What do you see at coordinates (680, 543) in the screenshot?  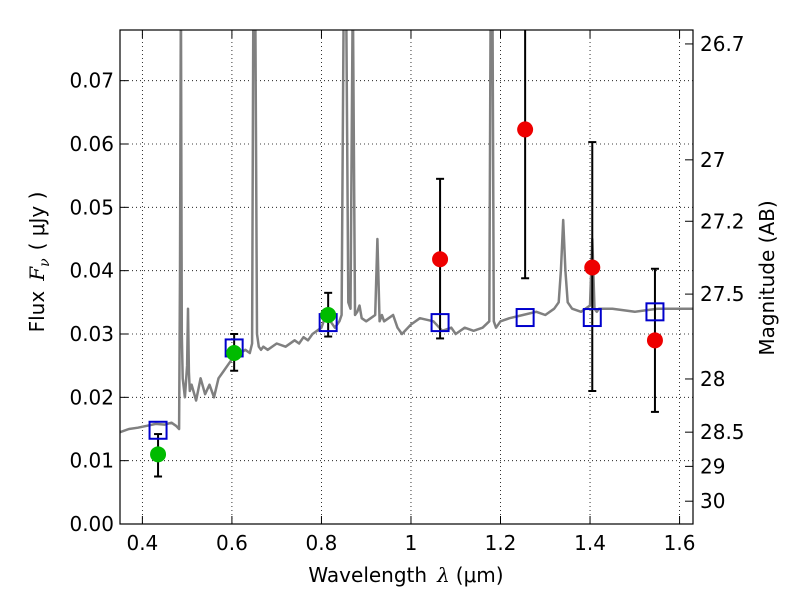 I see `x-tick-label: 1.6` at bounding box center [680, 543].